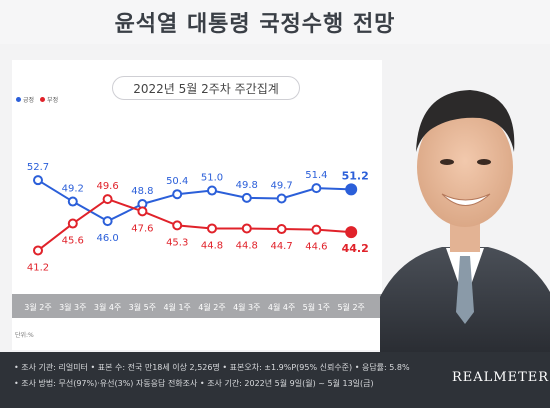 Image resolution: width=550 pixels, height=408 pixels. I want to click on data-label-0-8: 51.4, so click(316, 175).